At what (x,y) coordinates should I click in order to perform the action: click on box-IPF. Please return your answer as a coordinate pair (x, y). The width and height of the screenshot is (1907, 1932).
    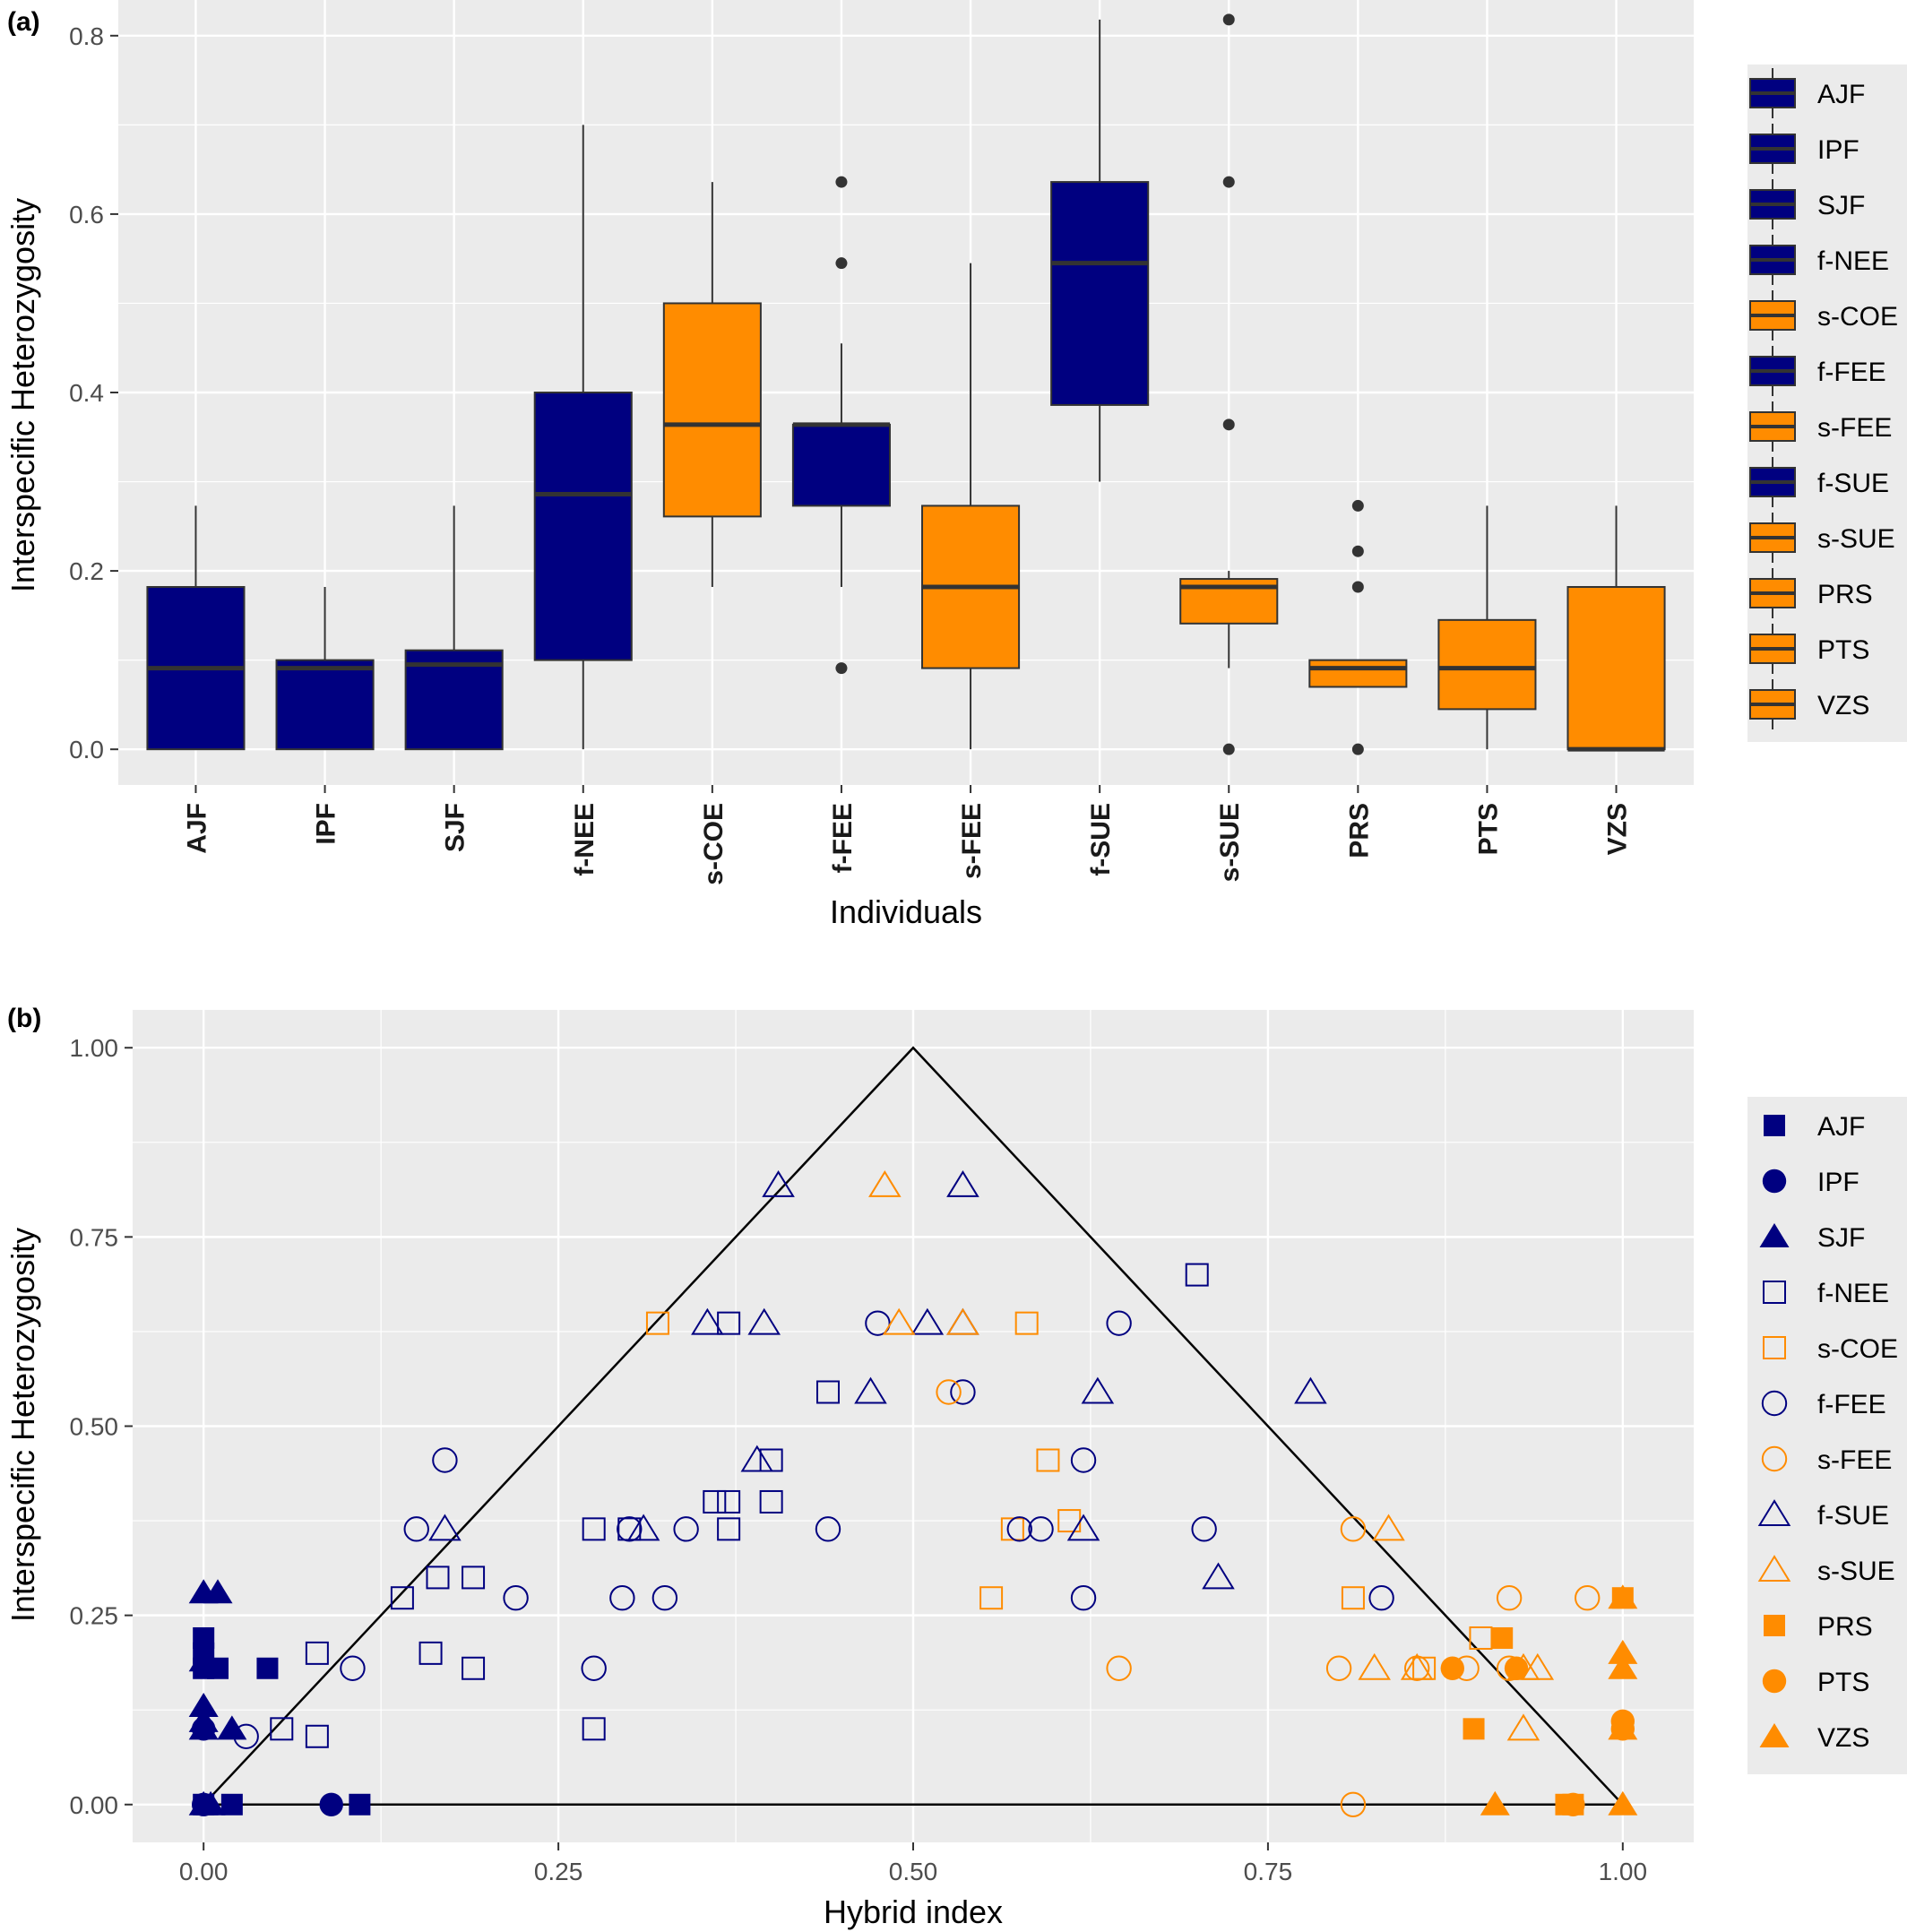
    Looking at the image, I should click on (325, 669).